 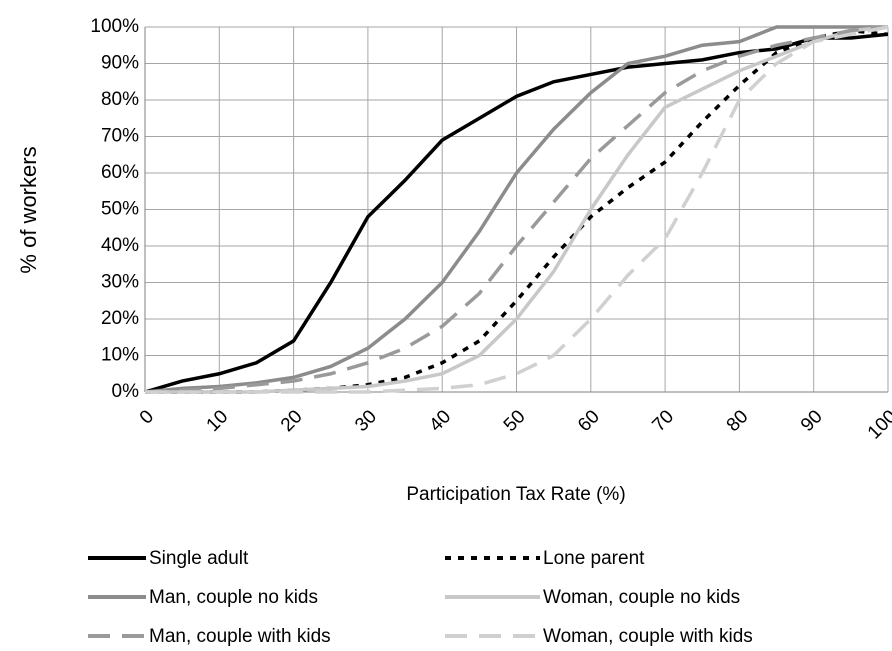 I want to click on y-tick-label: 100%, so click(x=114, y=26).